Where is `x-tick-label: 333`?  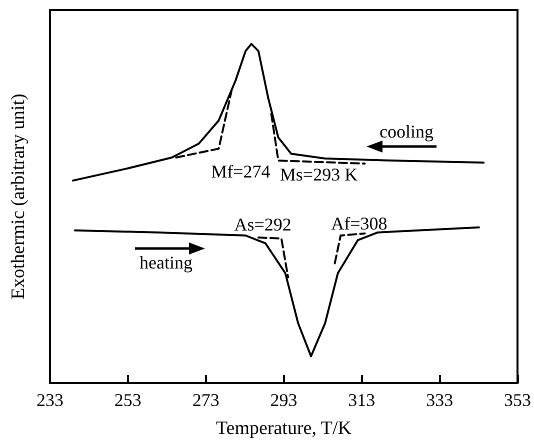 x-tick-label: 333 is located at coordinates (440, 400).